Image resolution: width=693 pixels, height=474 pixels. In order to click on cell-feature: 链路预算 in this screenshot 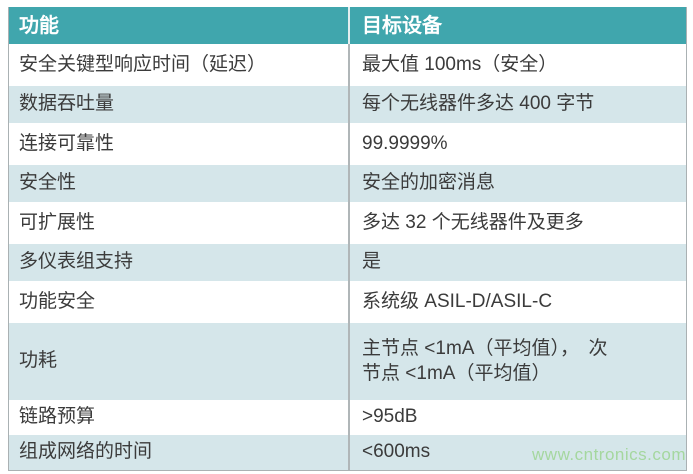, I will do `click(57, 417)`.